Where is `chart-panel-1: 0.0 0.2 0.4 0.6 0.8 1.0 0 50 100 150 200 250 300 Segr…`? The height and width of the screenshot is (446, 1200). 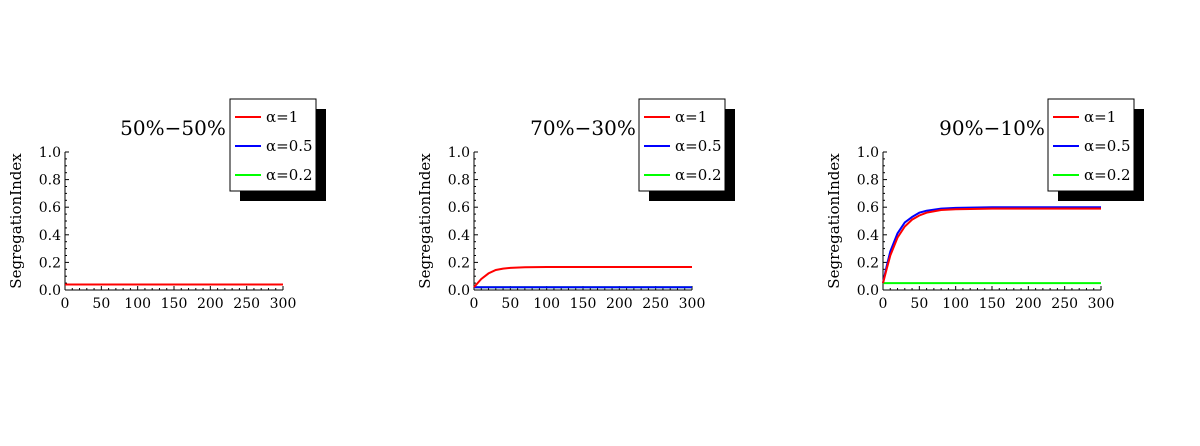 chart-panel-1: 0.0 0.2 0.4 0.6 0.8 1.0 0 50 100 150 200 250 300 Segr… is located at coordinates (166, 205).